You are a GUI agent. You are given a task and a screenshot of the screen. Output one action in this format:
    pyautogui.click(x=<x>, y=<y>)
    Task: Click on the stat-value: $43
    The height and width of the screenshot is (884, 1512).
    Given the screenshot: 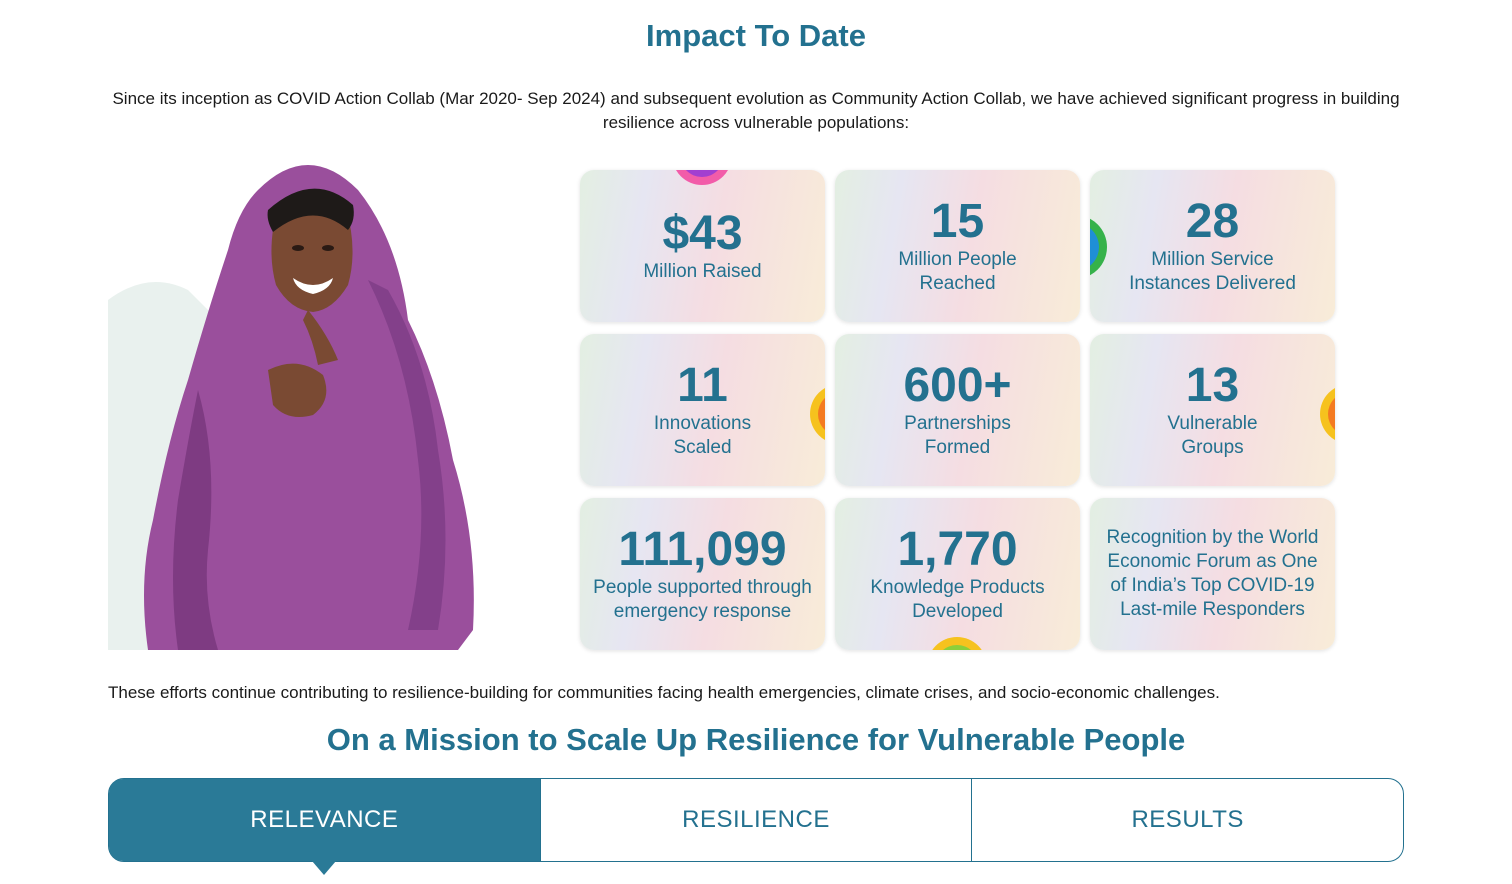 What is the action you would take?
    pyautogui.click(x=702, y=233)
    